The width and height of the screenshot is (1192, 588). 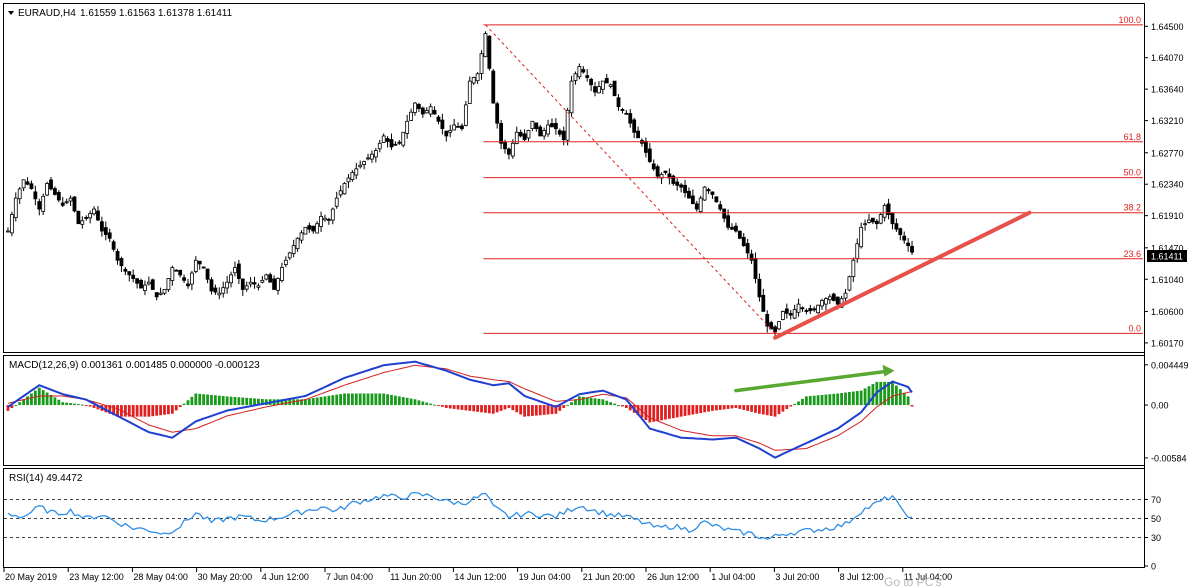 I want to click on fib-level-label: 0.0, so click(x=1134, y=328).